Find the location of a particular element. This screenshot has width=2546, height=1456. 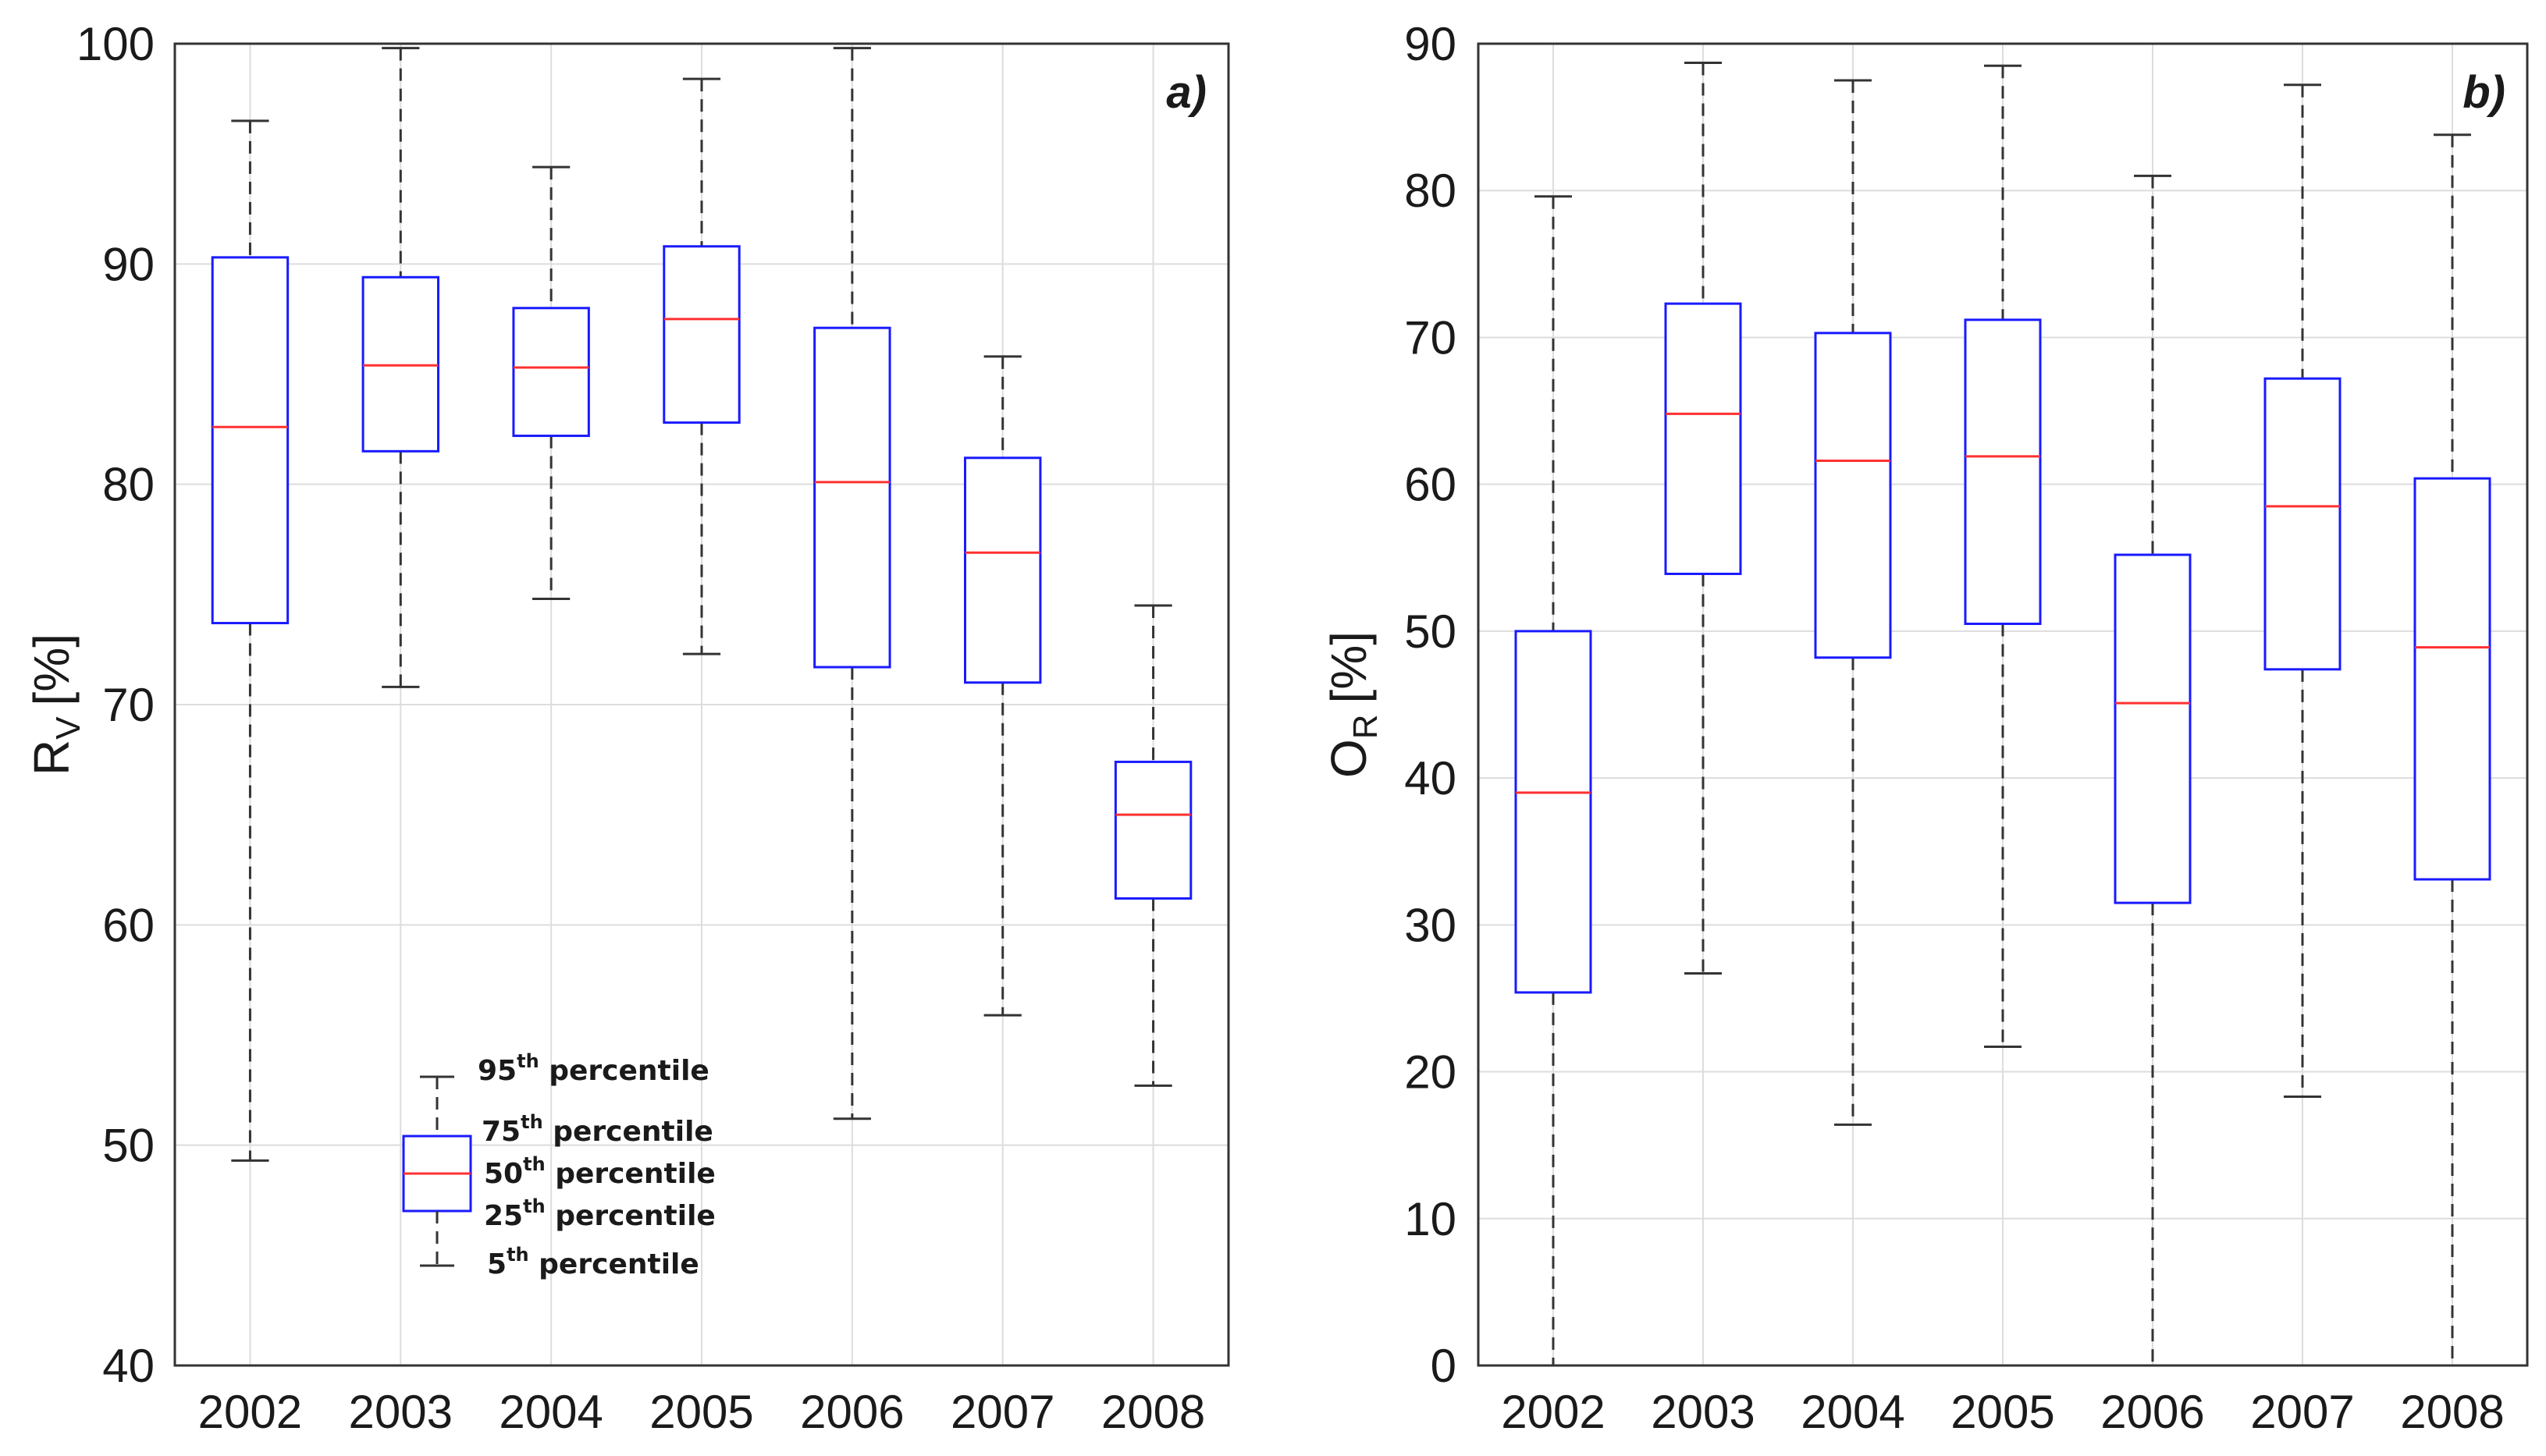

y-tick-label: 100 is located at coordinates (116, 44).